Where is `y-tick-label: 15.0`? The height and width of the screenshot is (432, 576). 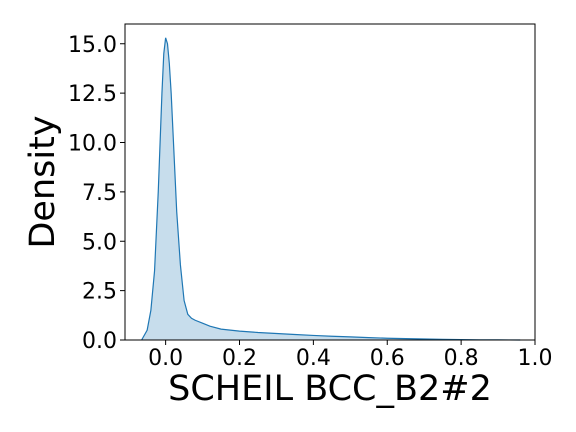 y-tick-label: 15.0 is located at coordinates (92, 45).